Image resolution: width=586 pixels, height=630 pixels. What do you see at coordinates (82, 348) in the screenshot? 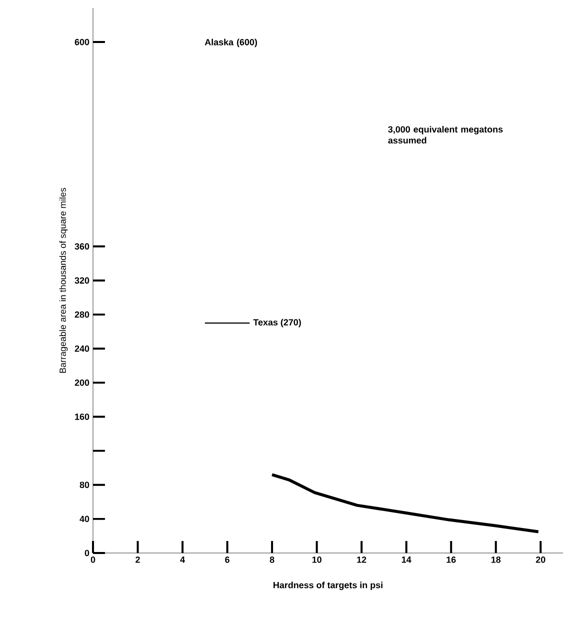
I see `y-tick-label: 240` at bounding box center [82, 348].